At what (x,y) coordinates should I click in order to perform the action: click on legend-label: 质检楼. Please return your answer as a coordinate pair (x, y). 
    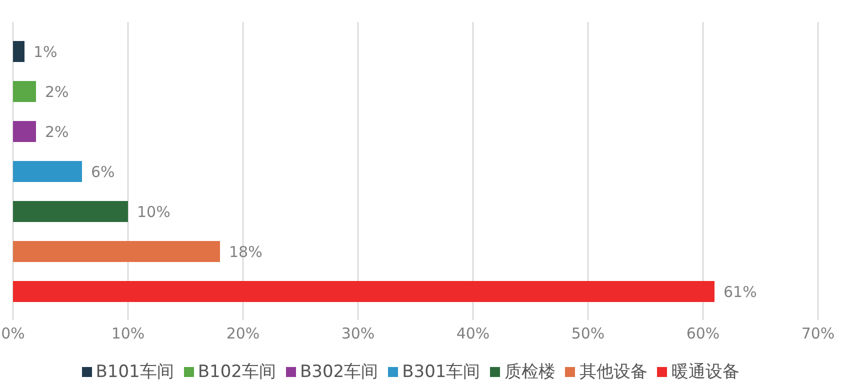
    Looking at the image, I should click on (530, 372).